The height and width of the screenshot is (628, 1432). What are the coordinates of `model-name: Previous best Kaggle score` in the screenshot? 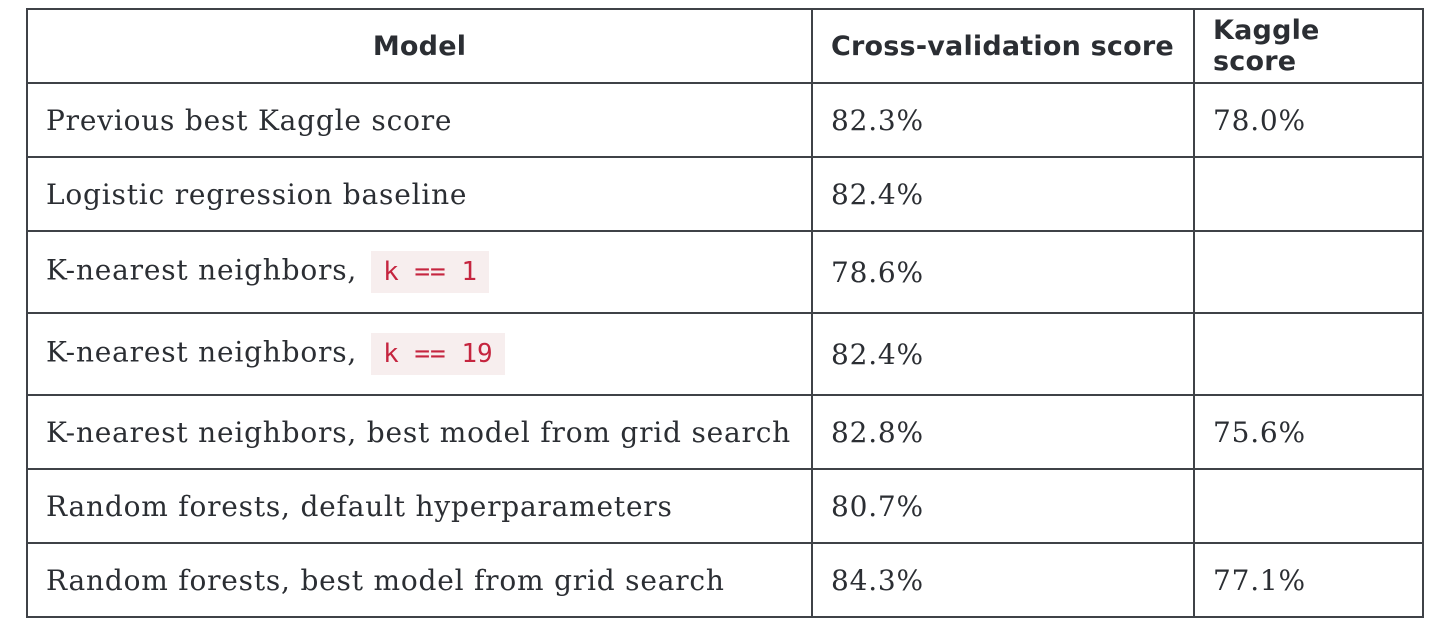 It's located at (249, 120).